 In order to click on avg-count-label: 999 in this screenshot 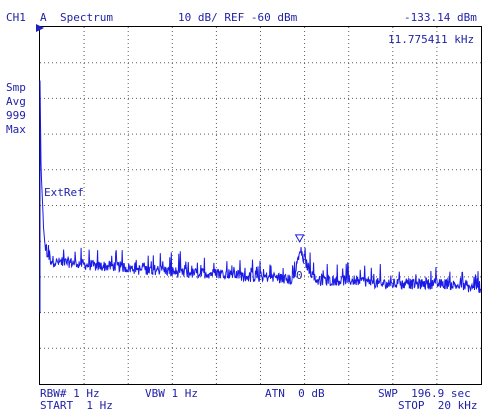, I will do `click(16, 115)`.